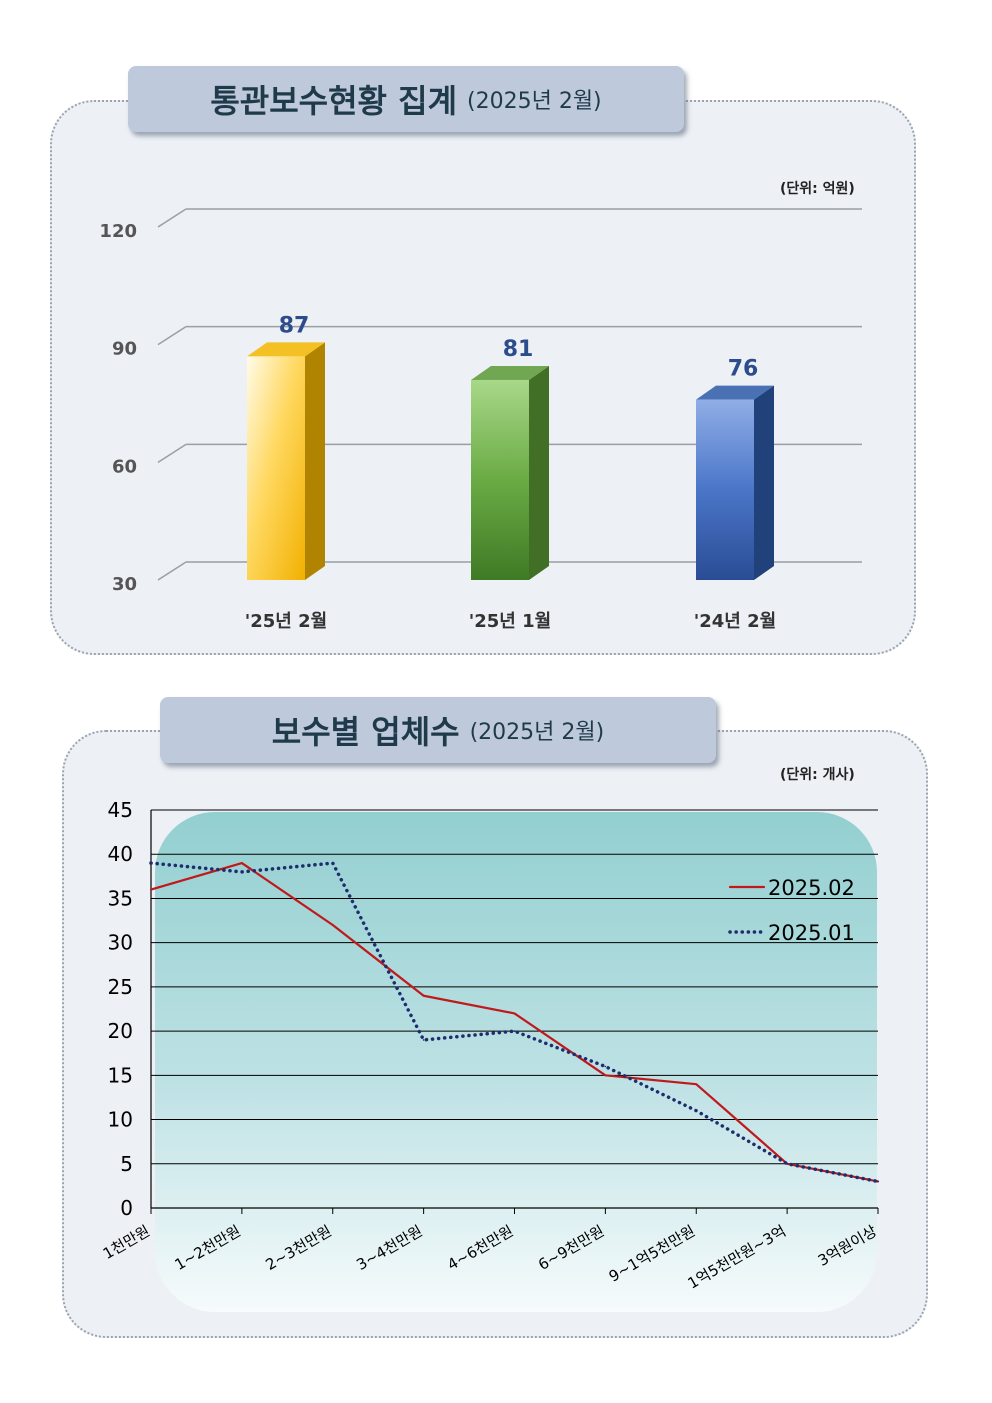  Describe the element at coordinates (817, 775) in the screenshot. I see `company-count-chart-unit: (단위: 개사)` at that location.